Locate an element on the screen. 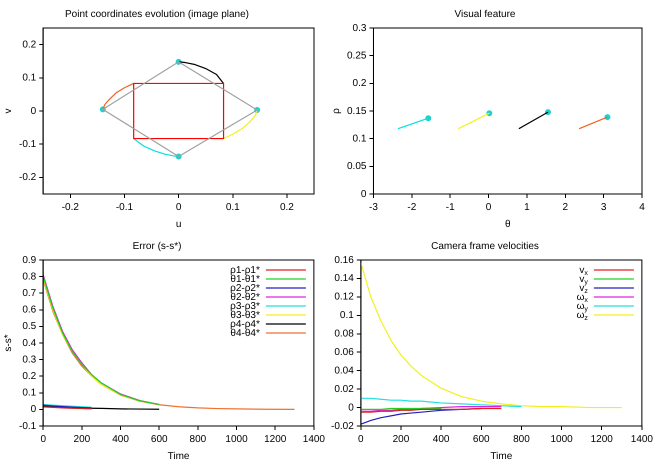 Image resolution: width=656 pixels, height=465 pixels. chart-title: Point coordinates evolution (image plane) is located at coordinates (157, 14).